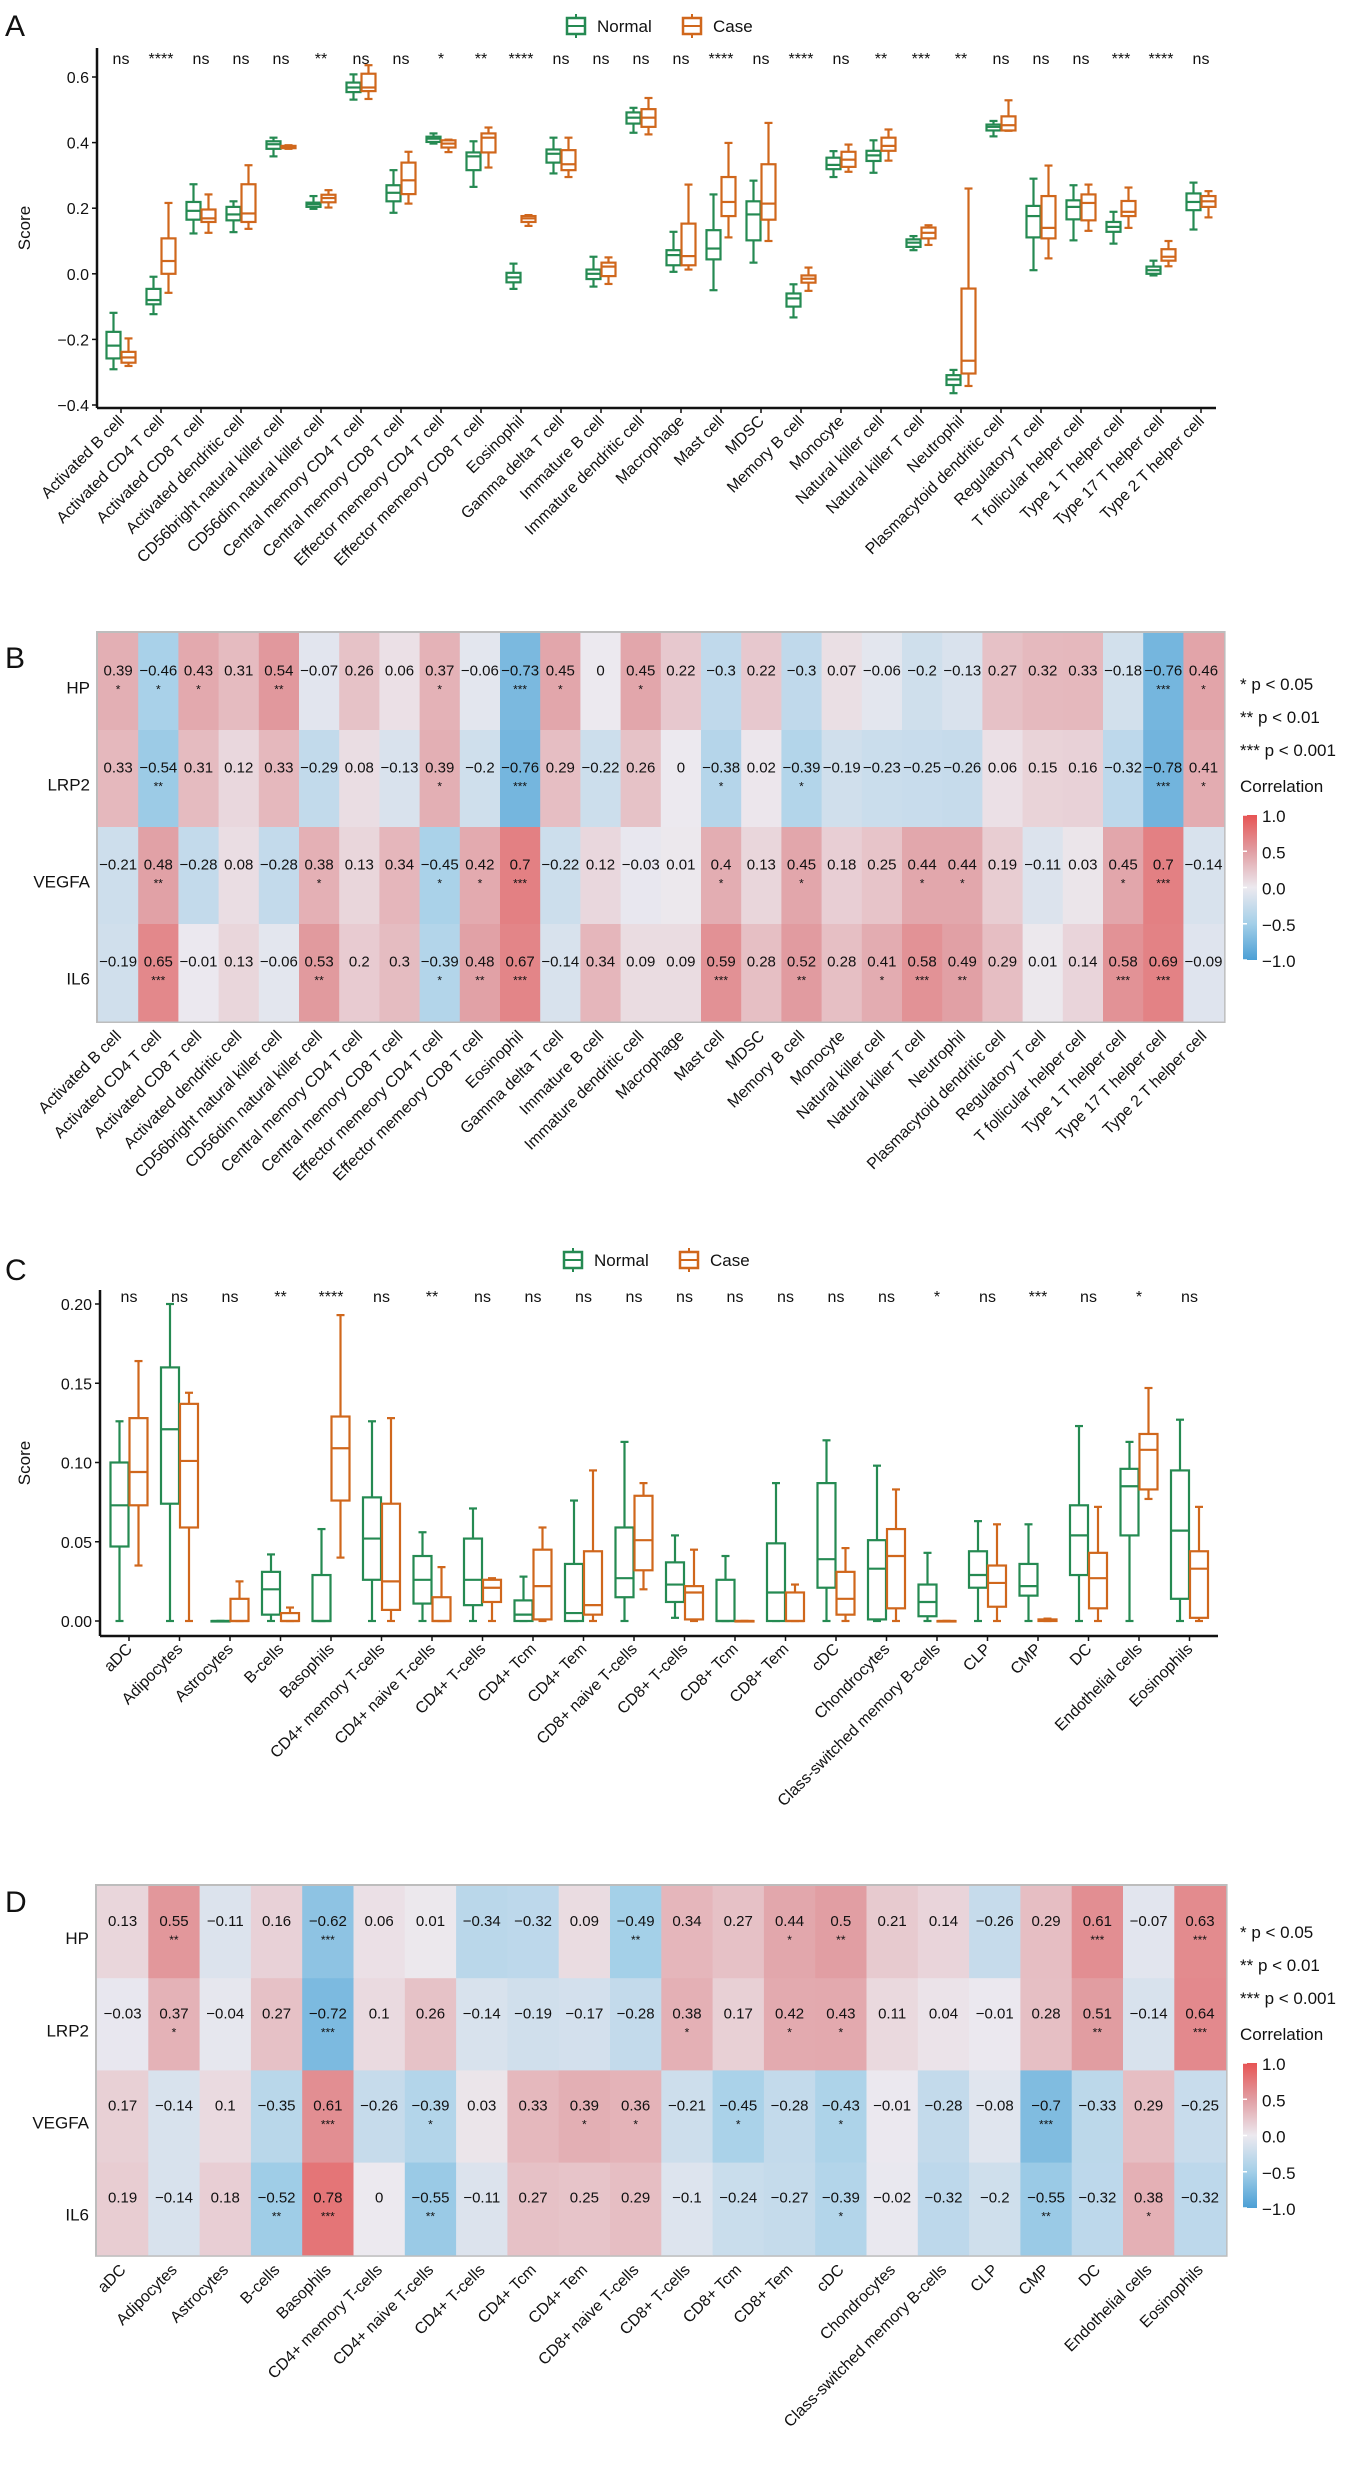 This screenshot has height=2485, width=1363. What do you see at coordinates (922, 768) in the screenshot?
I see `cell-value: −0.25` at bounding box center [922, 768].